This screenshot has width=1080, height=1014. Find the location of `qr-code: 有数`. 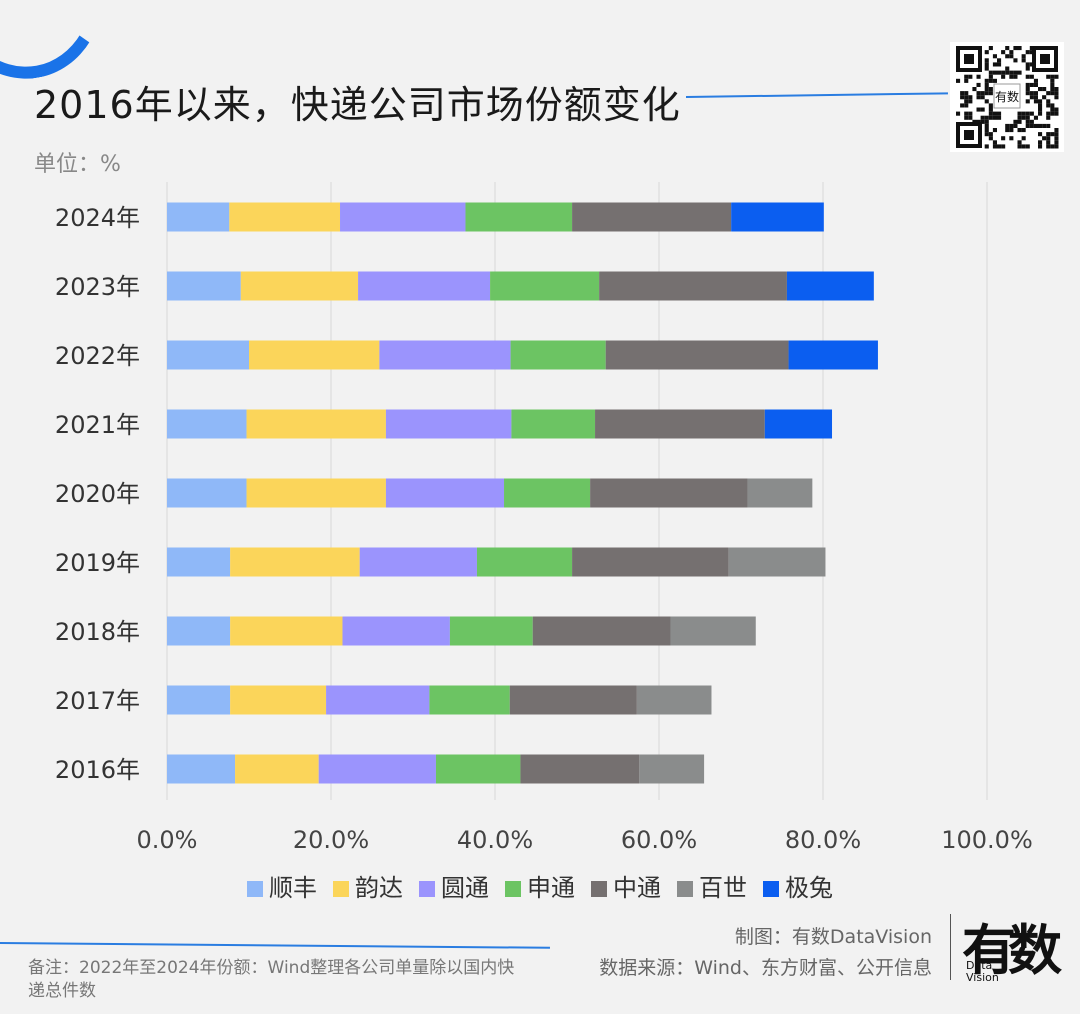

qr-code: 有数 is located at coordinates (1007, 97).